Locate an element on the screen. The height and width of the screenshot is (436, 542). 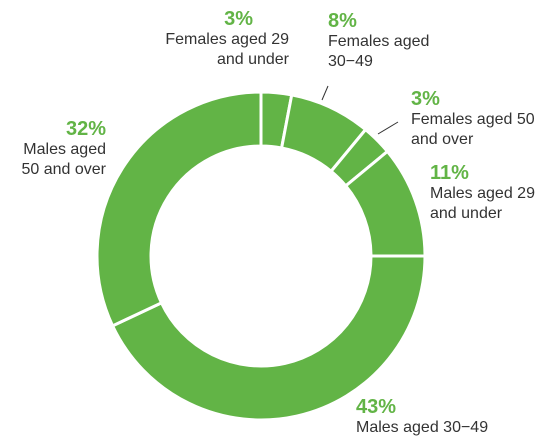
segment-label: 43% Males aged 30−49 is located at coordinates (446, 416).